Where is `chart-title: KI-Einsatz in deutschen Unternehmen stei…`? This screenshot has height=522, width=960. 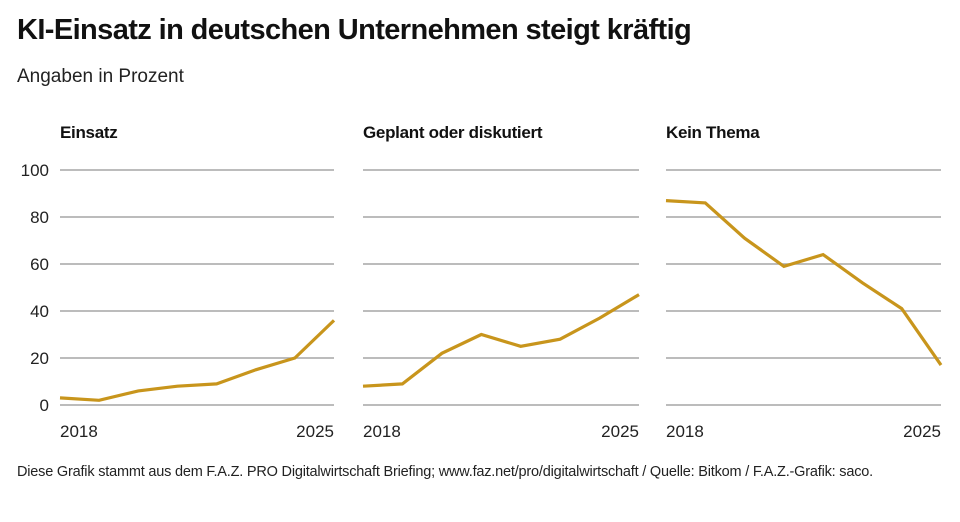 chart-title: KI-Einsatz in deutschen Unternehmen stei… is located at coordinates (354, 30).